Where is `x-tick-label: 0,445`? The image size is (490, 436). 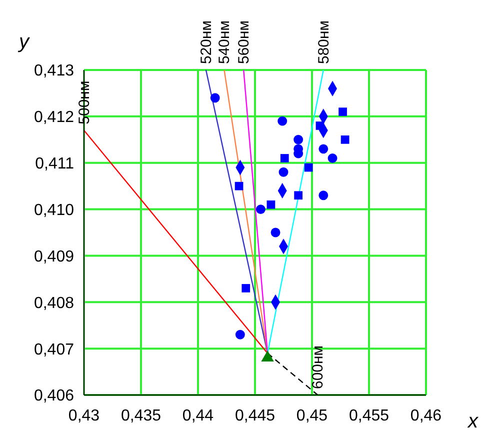
x-tick-label: 0,445 is located at coordinates (255, 415).